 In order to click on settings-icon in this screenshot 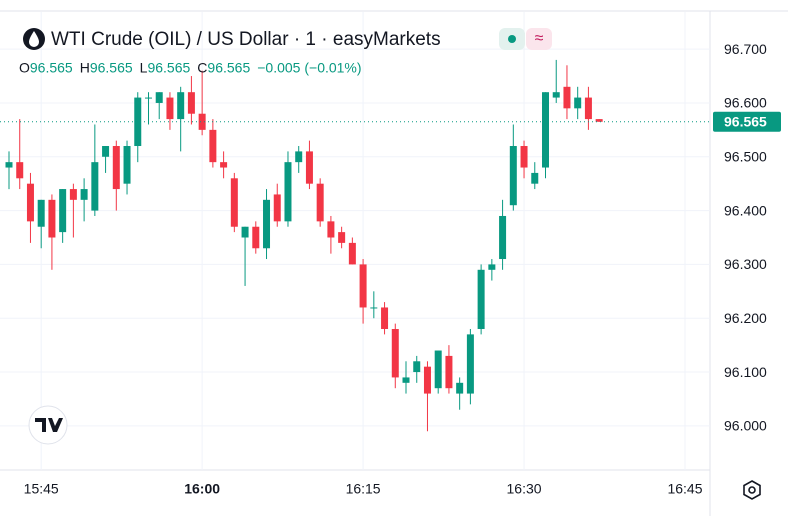, I will do `click(752, 490)`.